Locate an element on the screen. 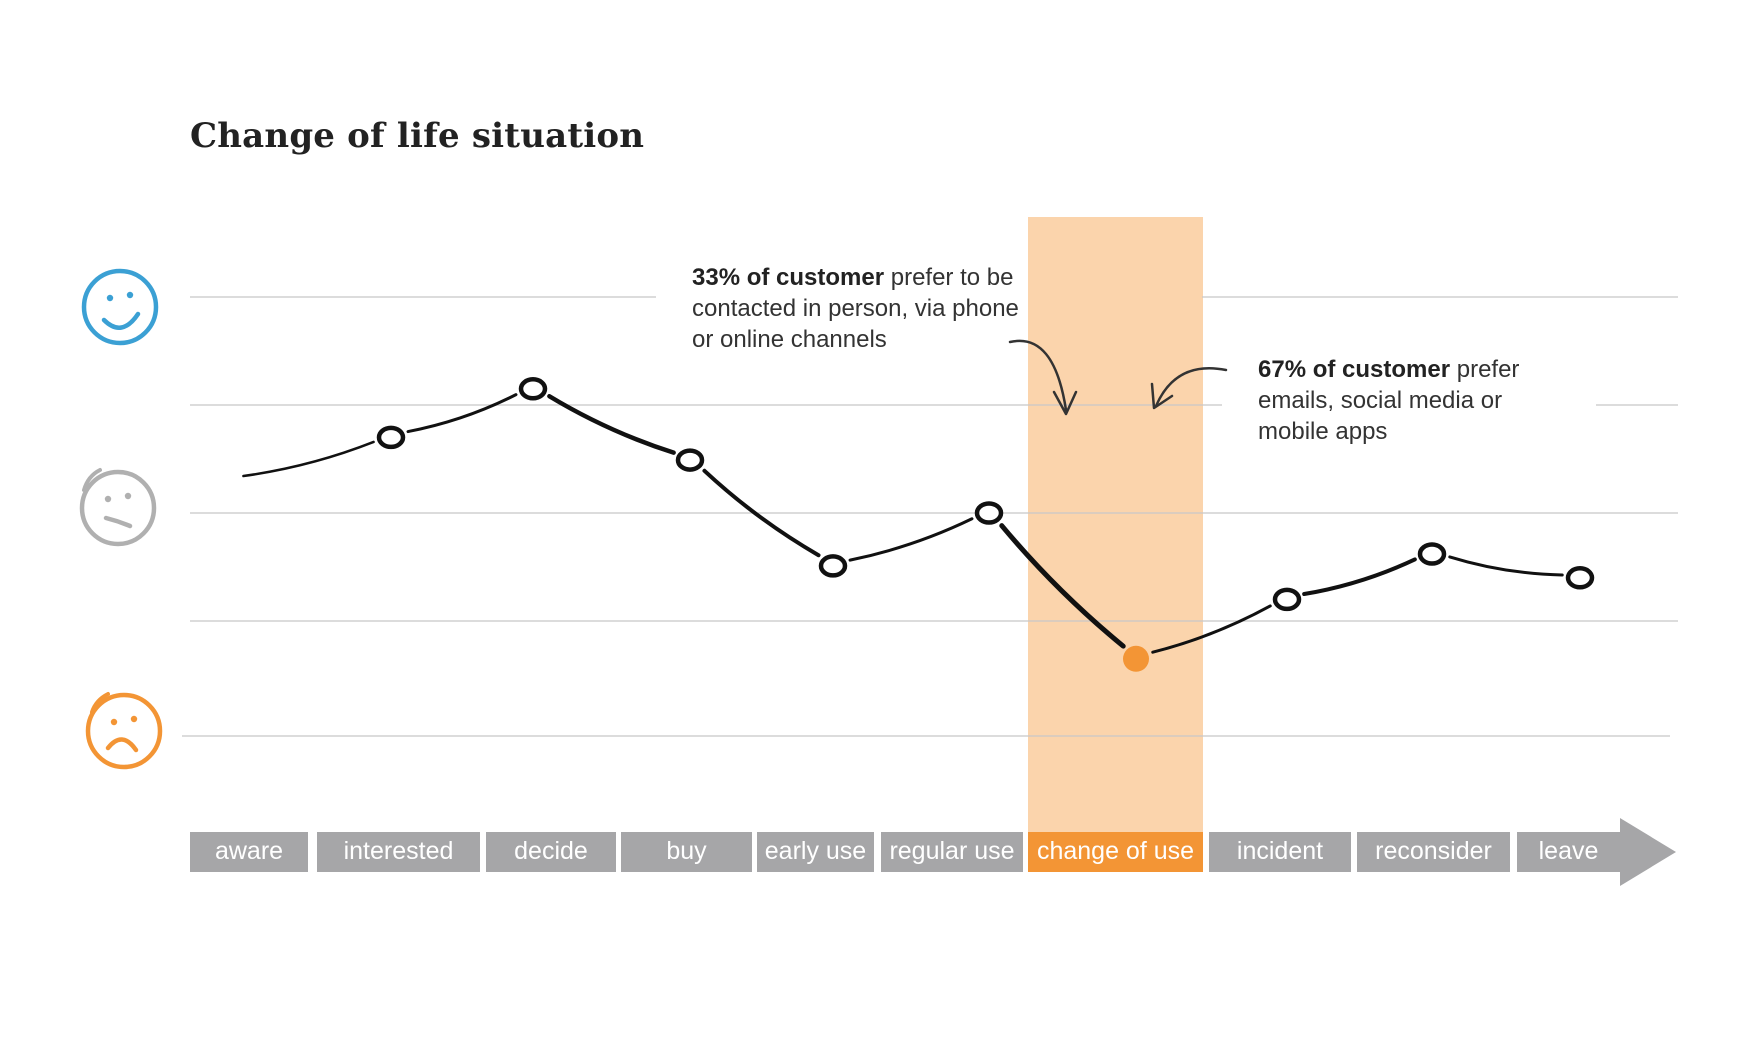  data-point-highlight is located at coordinates (1136, 658).